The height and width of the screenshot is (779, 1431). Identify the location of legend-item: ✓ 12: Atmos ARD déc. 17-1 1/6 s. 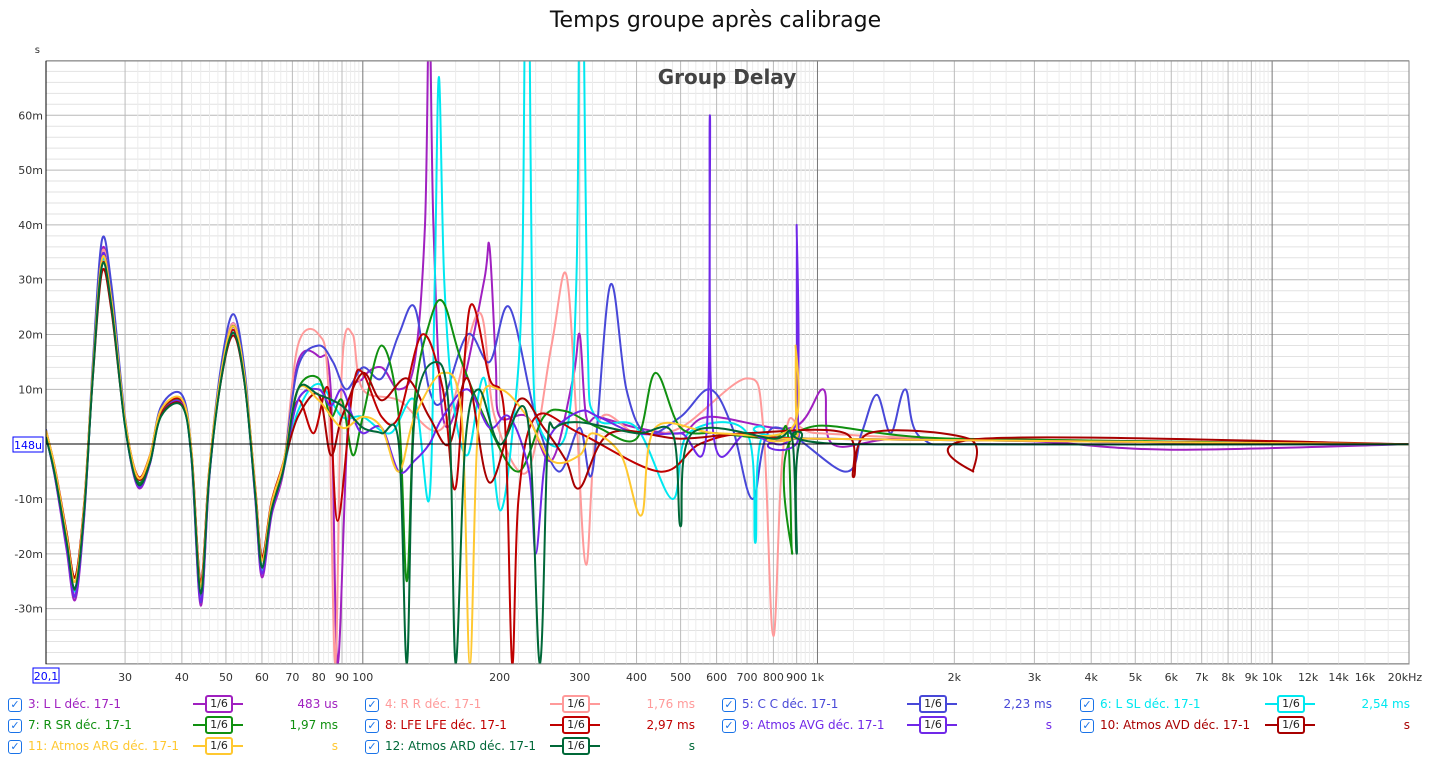
(540, 747).